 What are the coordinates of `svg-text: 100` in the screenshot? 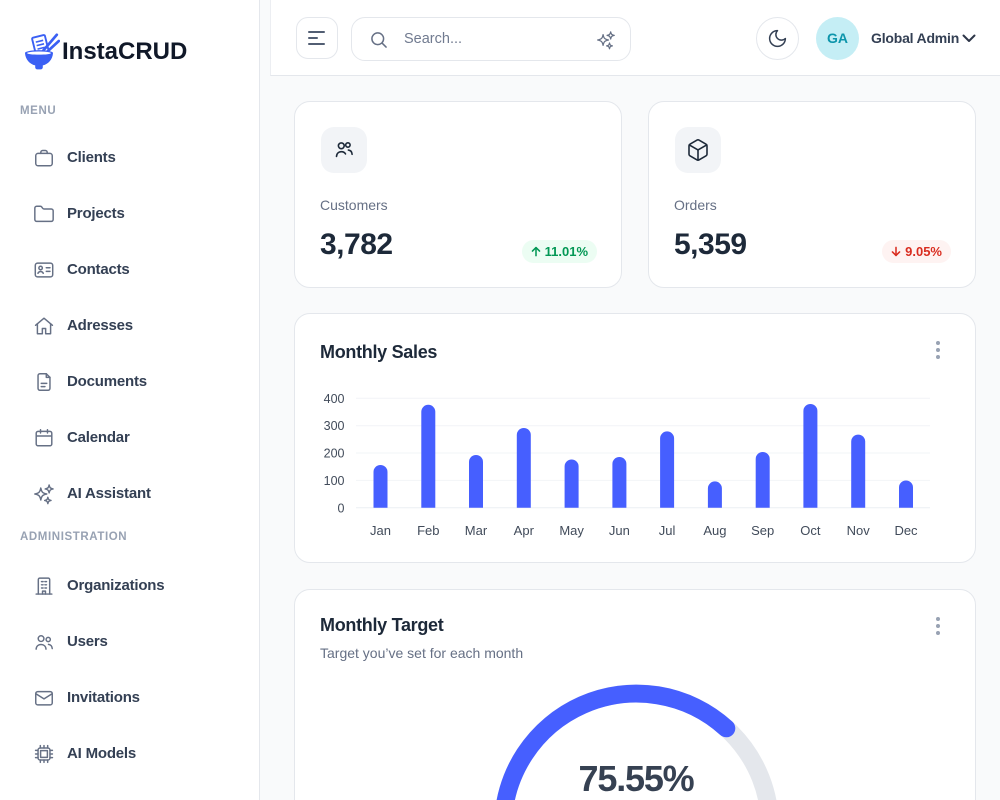 It's located at (334, 481).